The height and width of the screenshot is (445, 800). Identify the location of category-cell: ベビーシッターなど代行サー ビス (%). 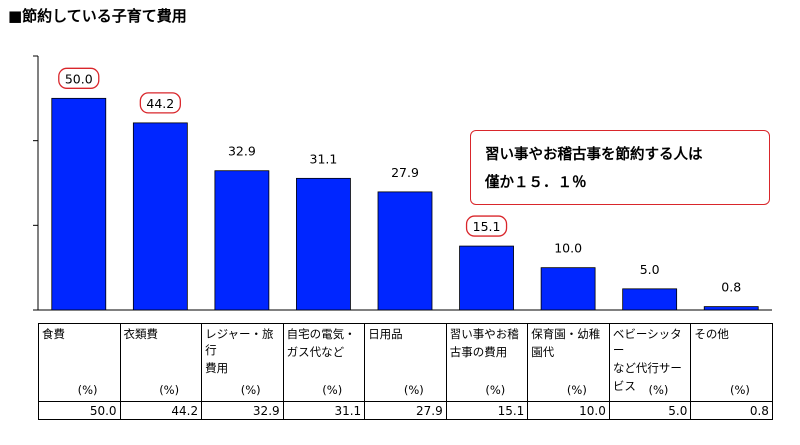
(650, 362).